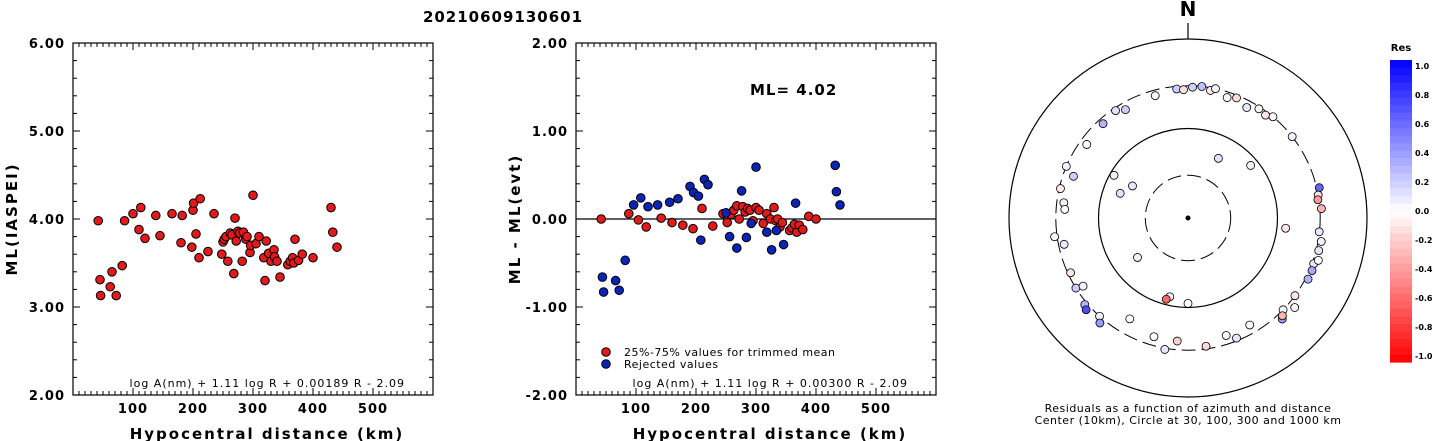  I want to click on ring-30km, so click(1188, 218).